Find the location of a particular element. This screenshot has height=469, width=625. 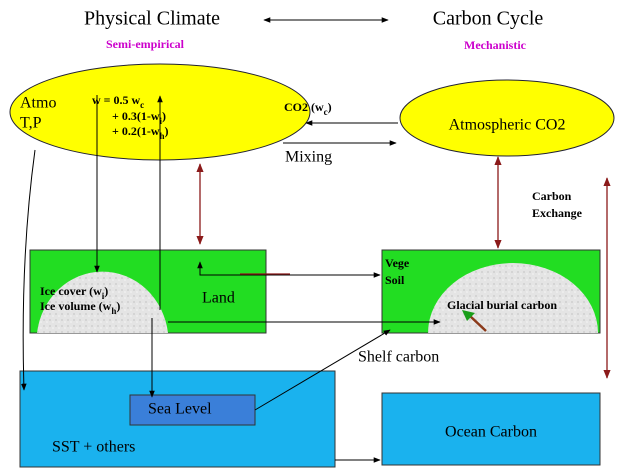

ice-cover: Ice cover (wi) is located at coordinates (74, 292).